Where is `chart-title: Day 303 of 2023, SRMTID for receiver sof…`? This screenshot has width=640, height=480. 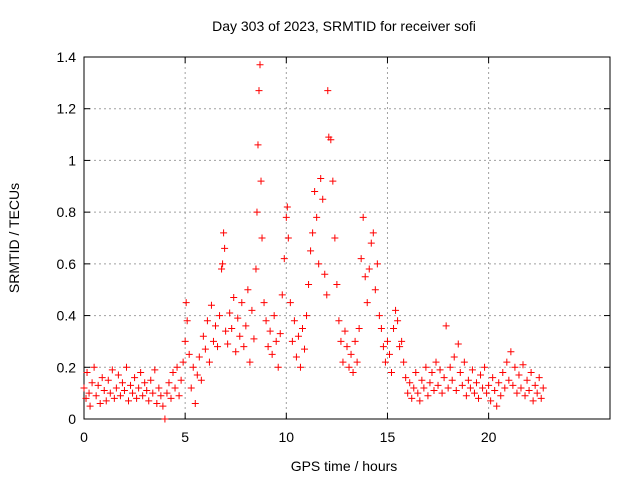
chart-title: Day 303 of 2023, SRMTID for receiver sof… is located at coordinates (344, 26).